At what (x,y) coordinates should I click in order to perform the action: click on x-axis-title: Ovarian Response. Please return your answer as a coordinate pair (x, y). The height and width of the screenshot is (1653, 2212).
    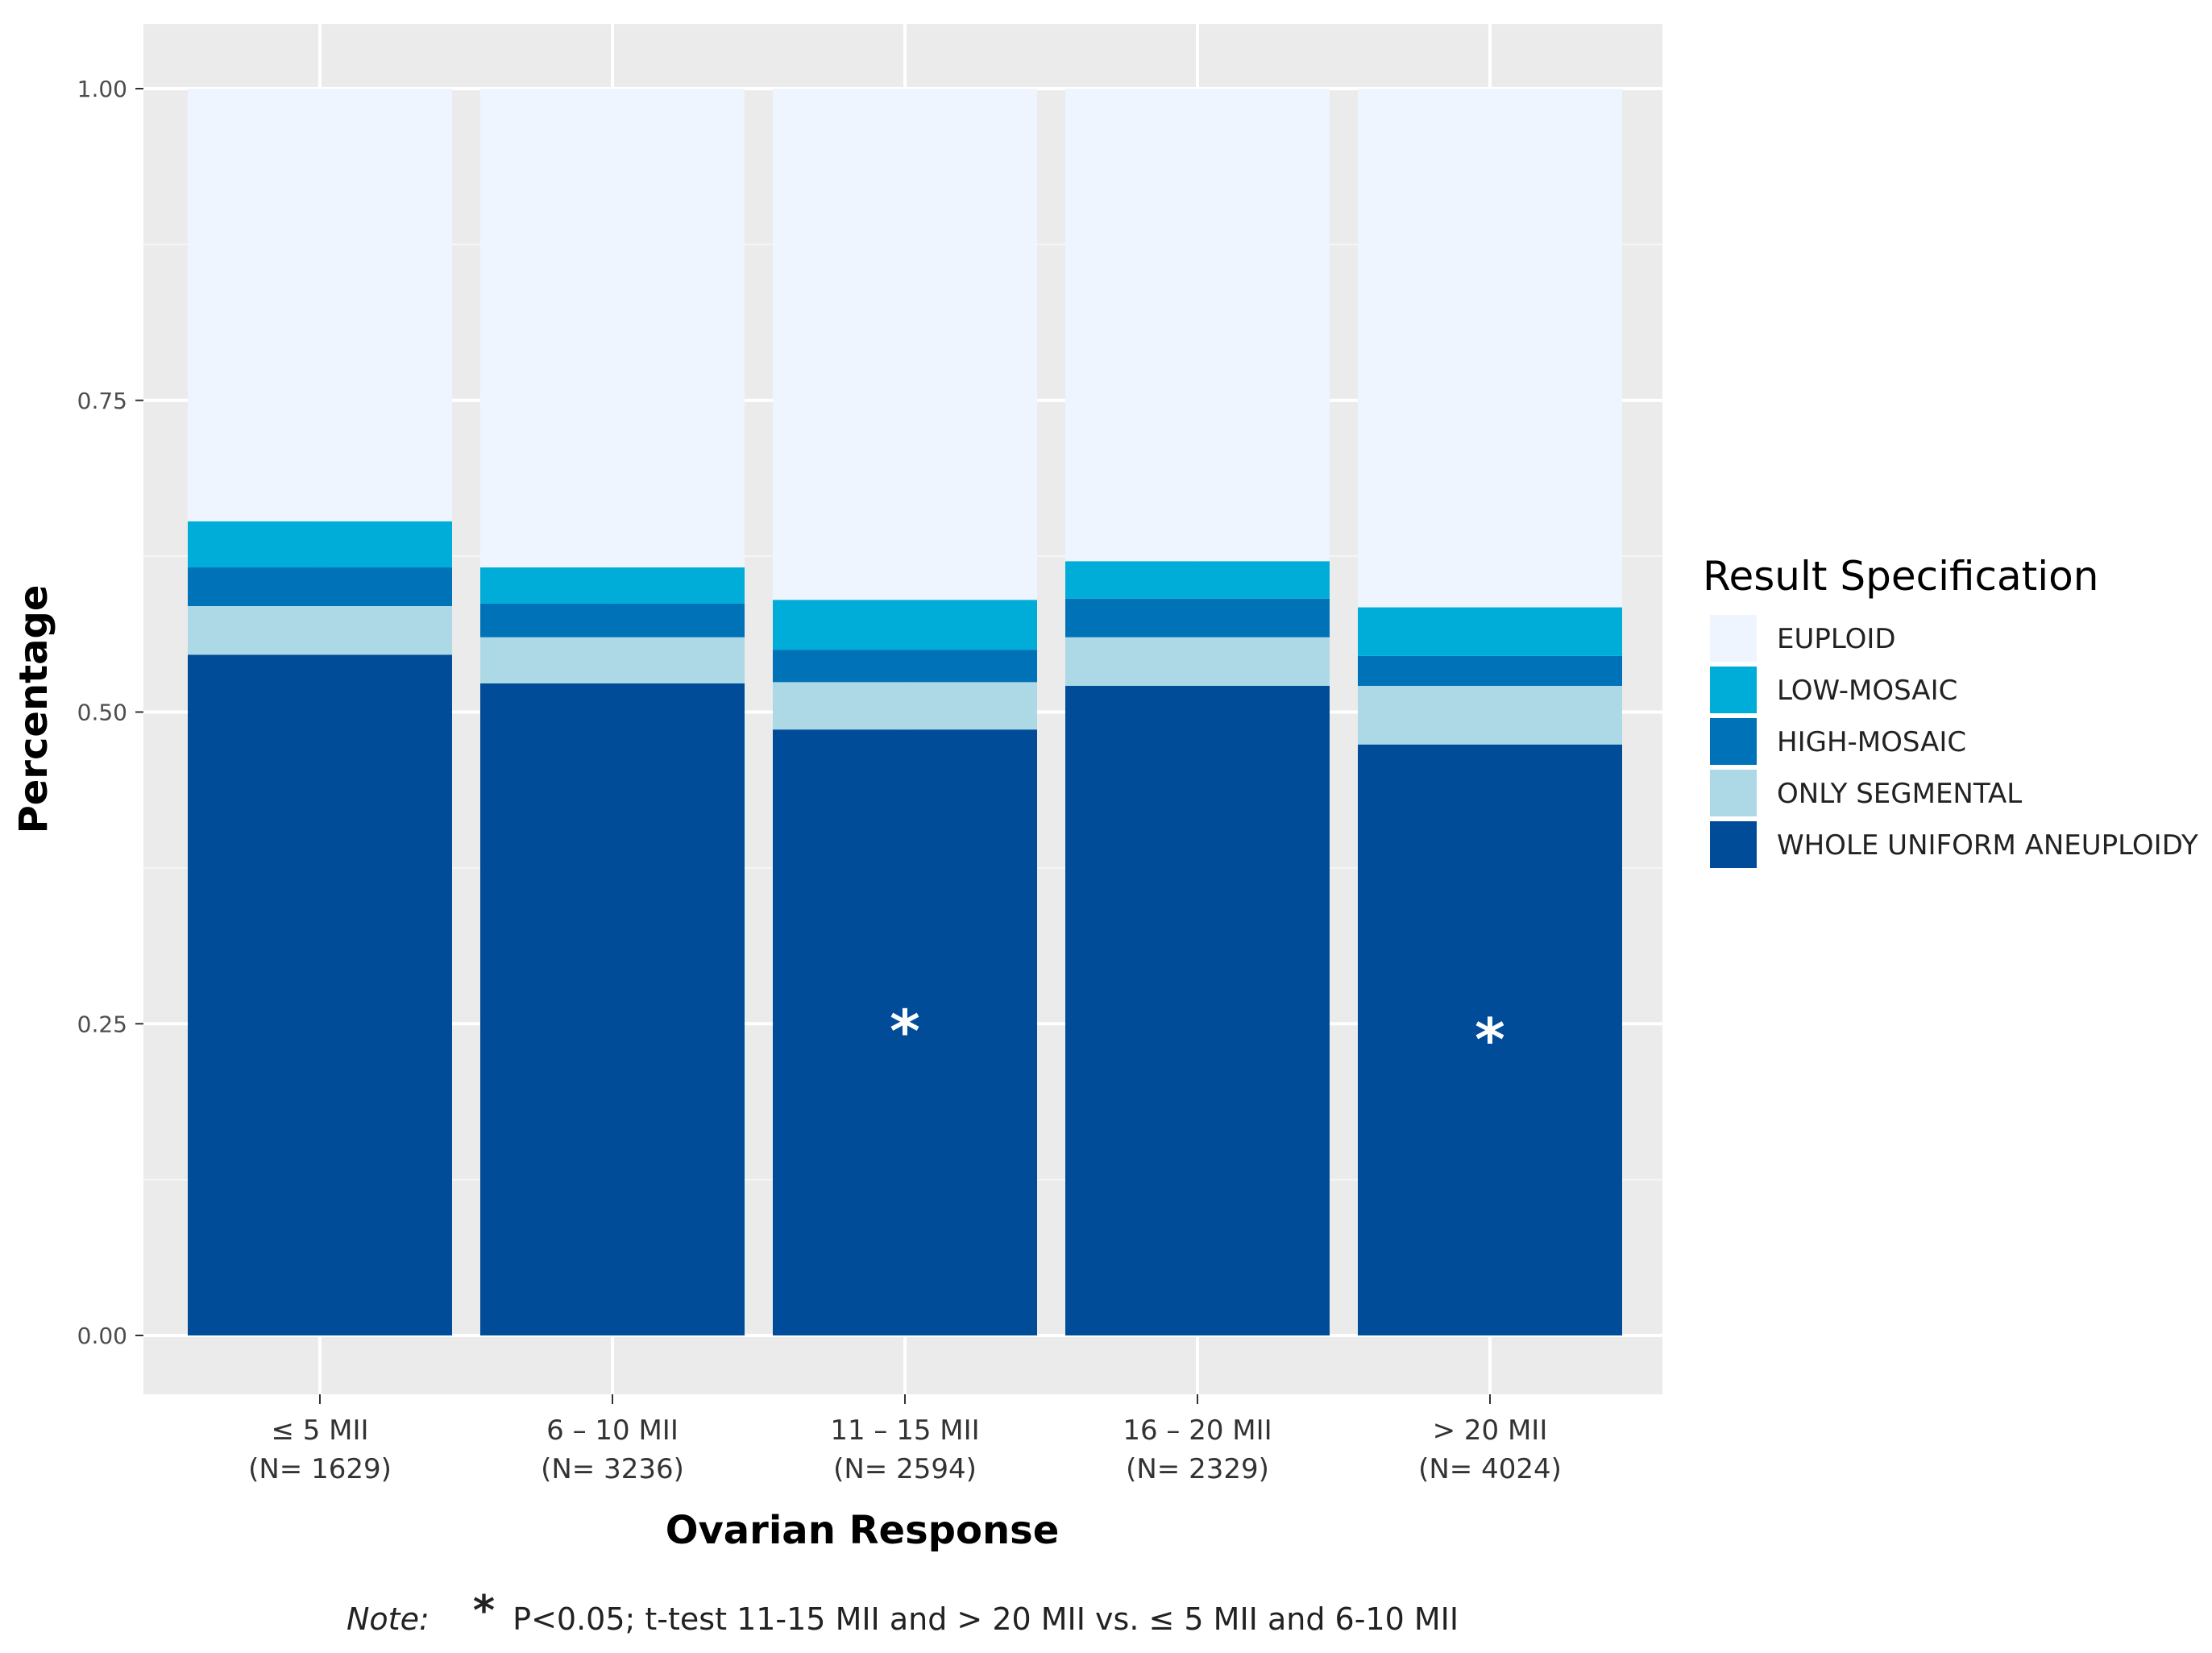
    Looking at the image, I should click on (863, 1530).